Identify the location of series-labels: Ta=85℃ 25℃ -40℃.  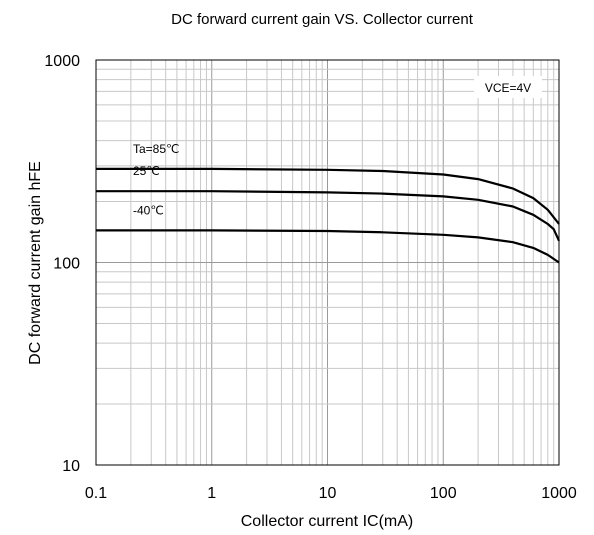
(156, 180).